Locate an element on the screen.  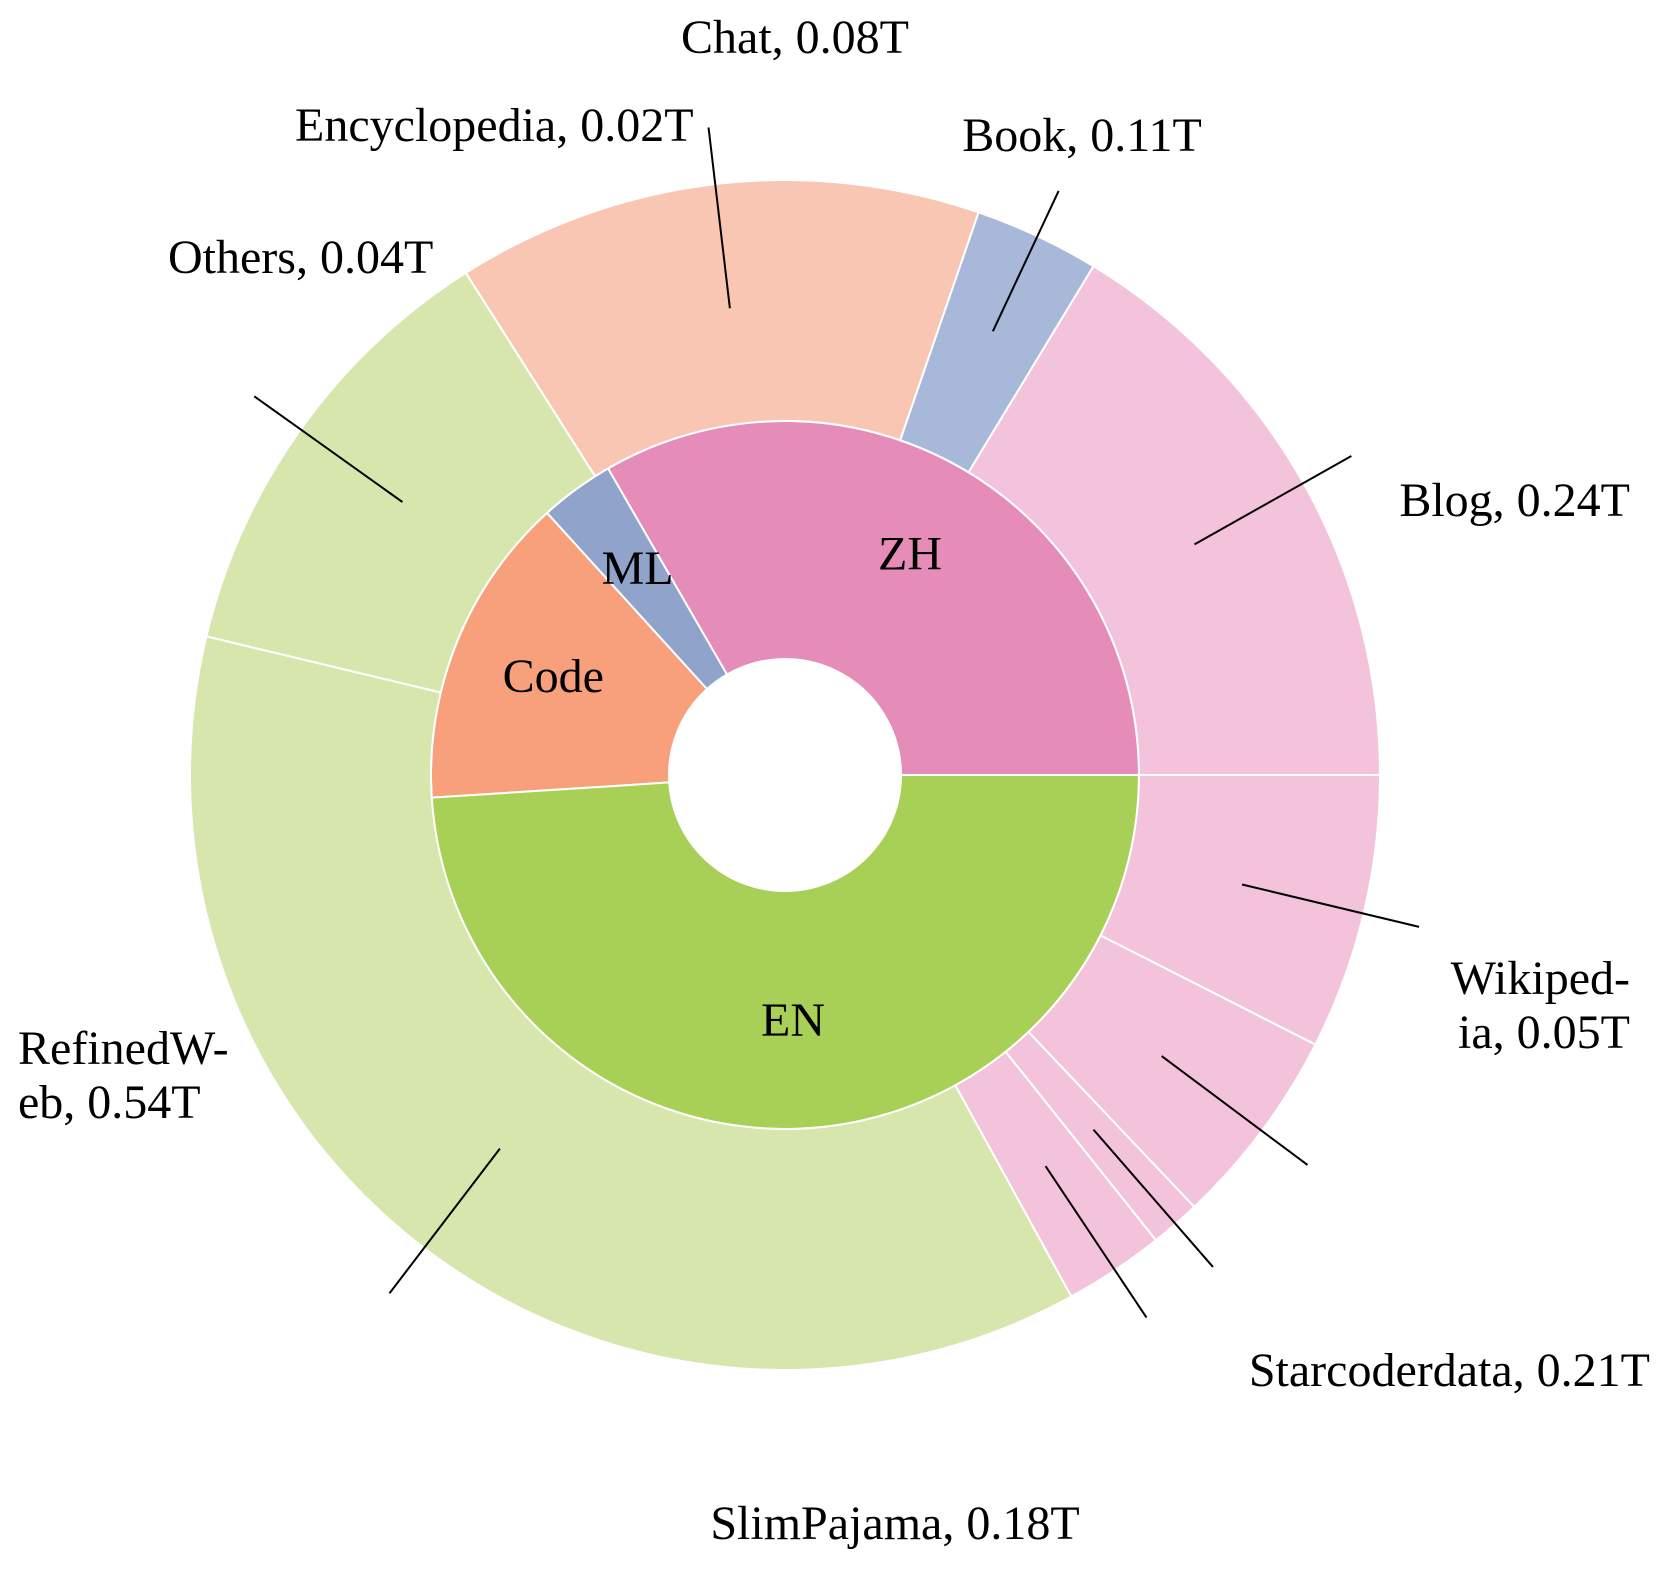
leader-line-starcoderdata is located at coordinates (719, 218).